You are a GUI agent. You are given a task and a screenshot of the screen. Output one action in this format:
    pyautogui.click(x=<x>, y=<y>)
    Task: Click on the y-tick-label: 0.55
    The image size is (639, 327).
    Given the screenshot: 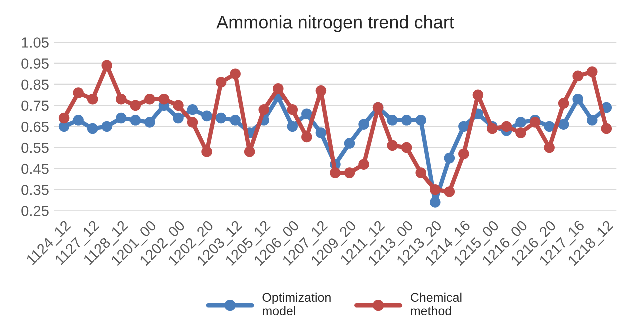 What is the action you would take?
    pyautogui.click(x=35, y=148)
    